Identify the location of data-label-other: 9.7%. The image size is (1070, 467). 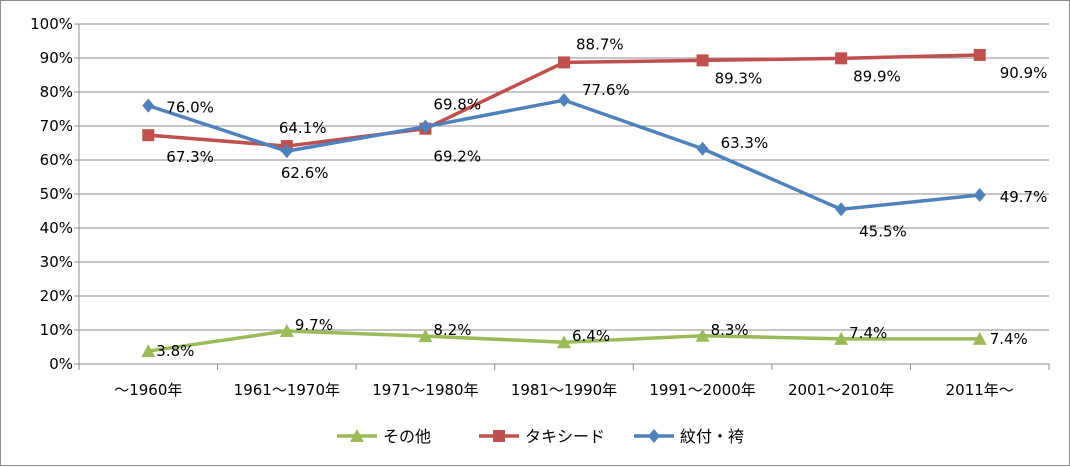
(314, 325).